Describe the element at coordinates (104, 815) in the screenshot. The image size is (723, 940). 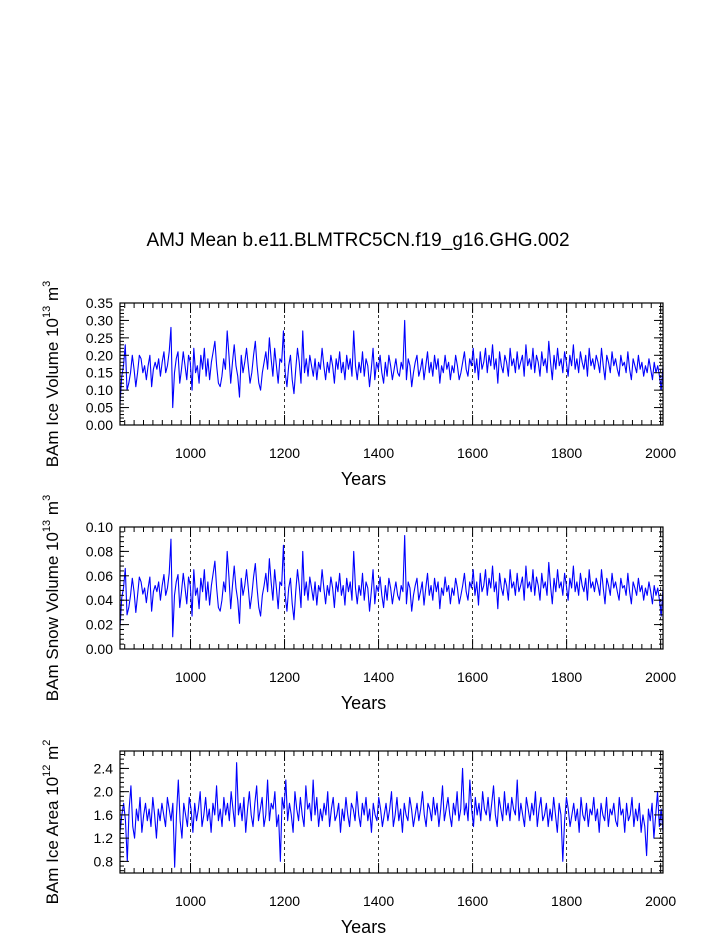
I see `y-tick-label: 1.6` at that location.